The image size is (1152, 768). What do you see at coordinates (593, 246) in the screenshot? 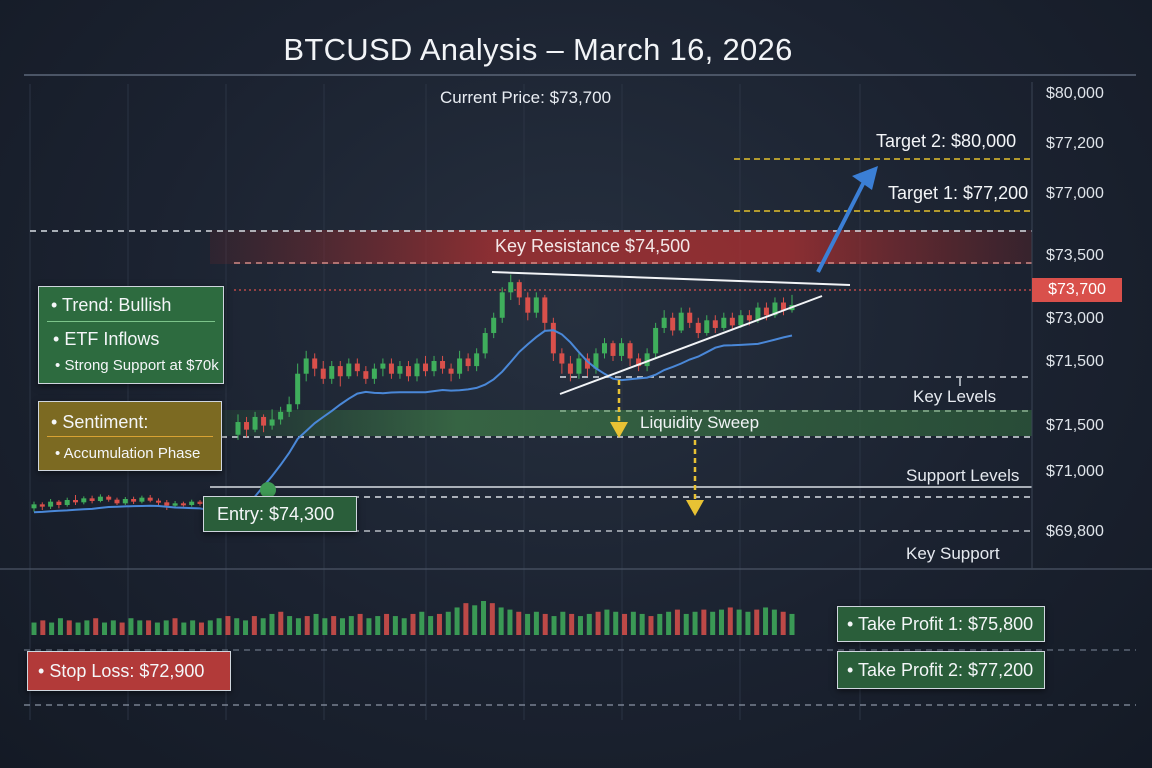
I see `key-resistance-label: Key Resistance $74,500` at bounding box center [593, 246].